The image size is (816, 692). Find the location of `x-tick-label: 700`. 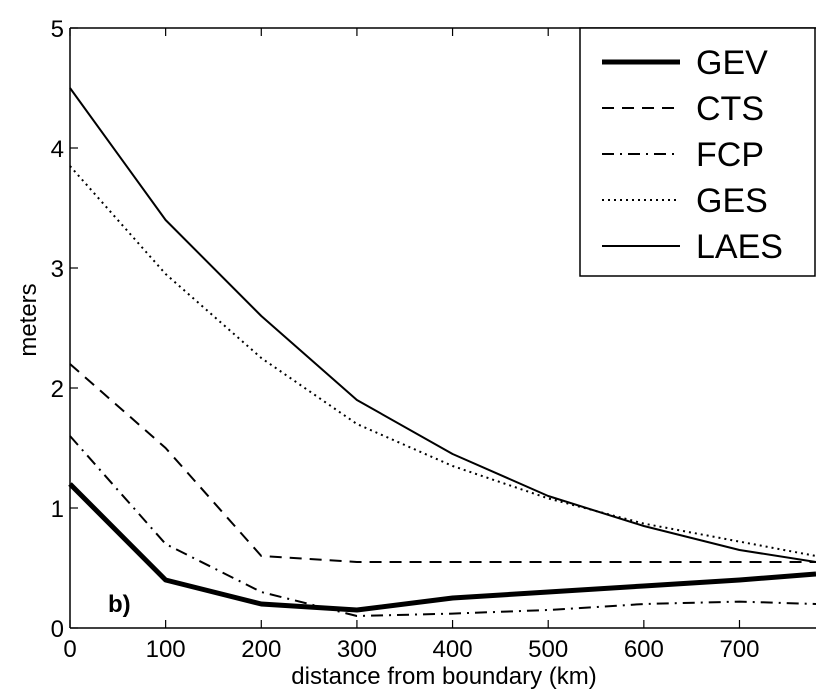

x-tick-label: 700 is located at coordinates (739, 649).